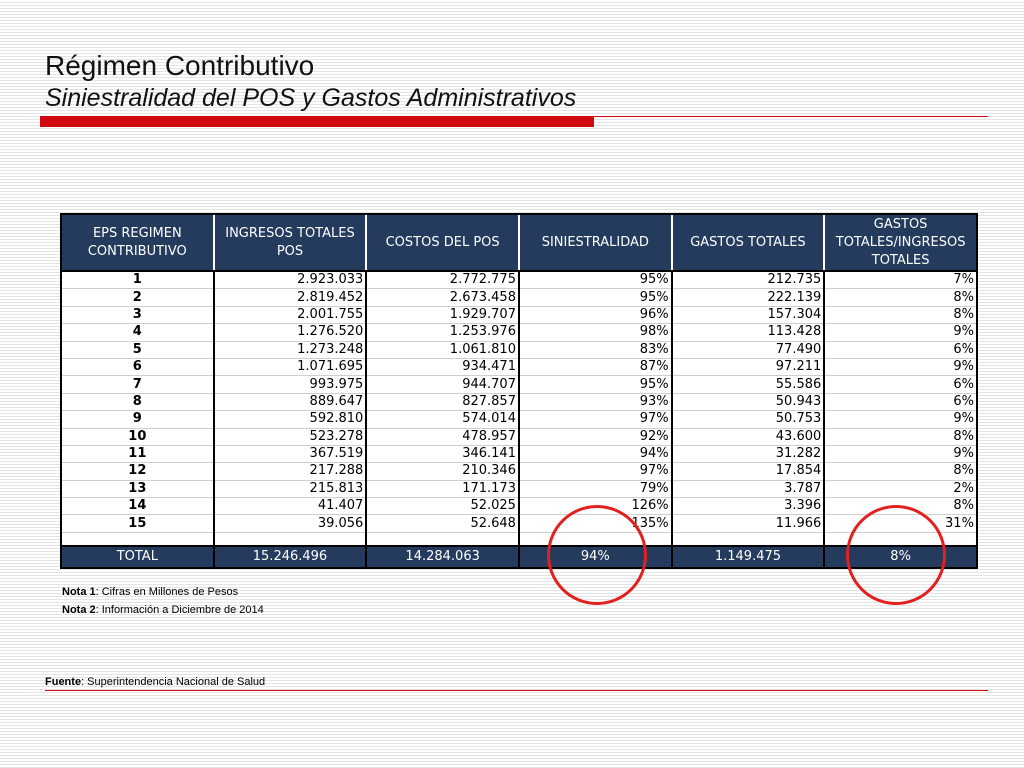 The height and width of the screenshot is (768, 1024). I want to click on table-cell: 52.648, so click(442, 523).